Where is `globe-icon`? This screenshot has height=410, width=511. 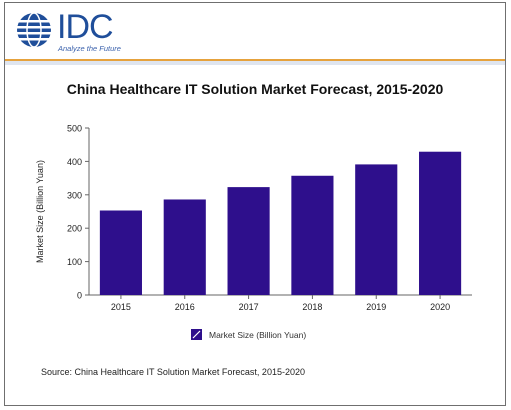
globe-icon is located at coordinates (34, 30).